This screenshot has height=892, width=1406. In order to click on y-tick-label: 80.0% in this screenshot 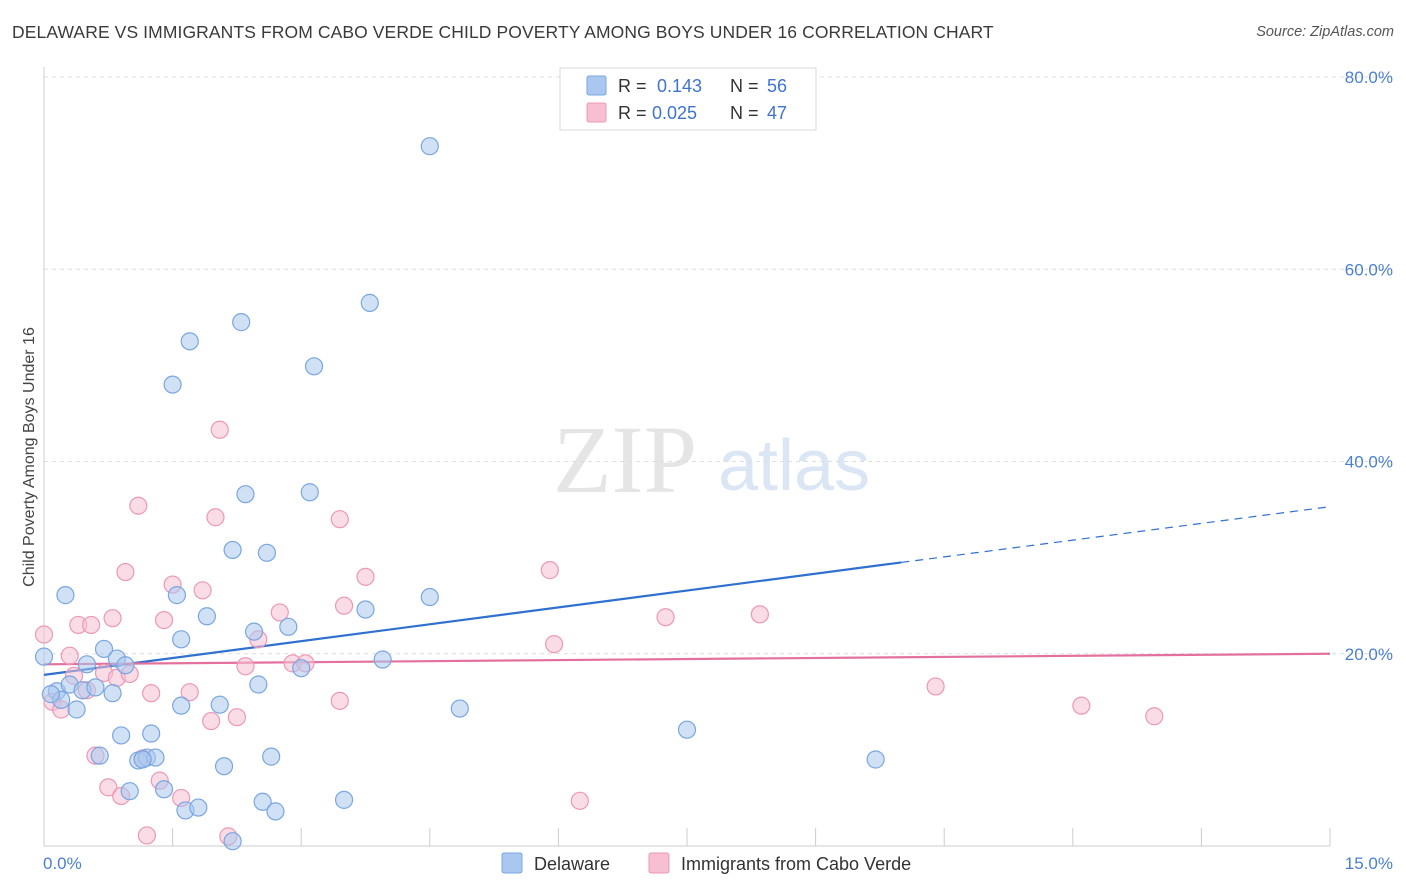, I will do `click(1369, 77)`.